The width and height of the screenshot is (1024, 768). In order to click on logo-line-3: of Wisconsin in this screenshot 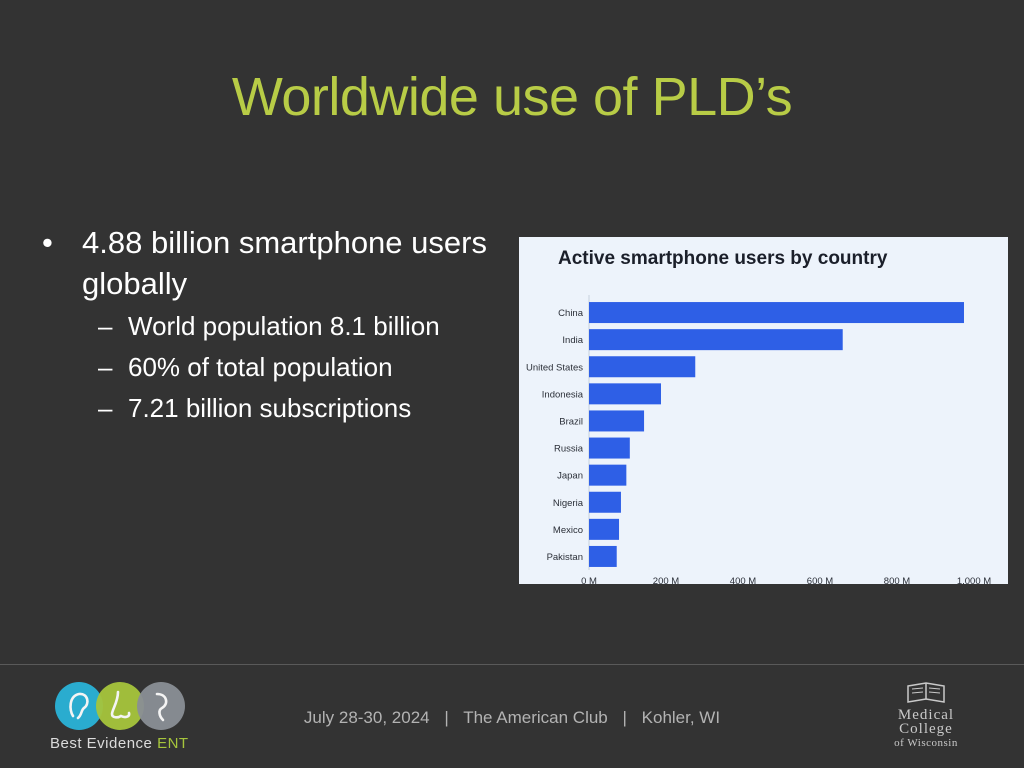, I will do `click(926, 743)`.